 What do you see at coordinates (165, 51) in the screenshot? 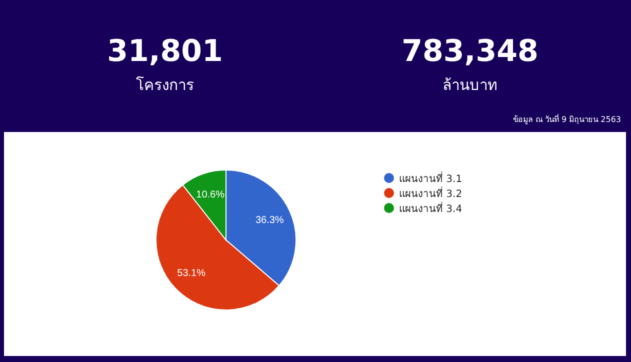
I see `text: 31,801` at bounding box center [165, 51].